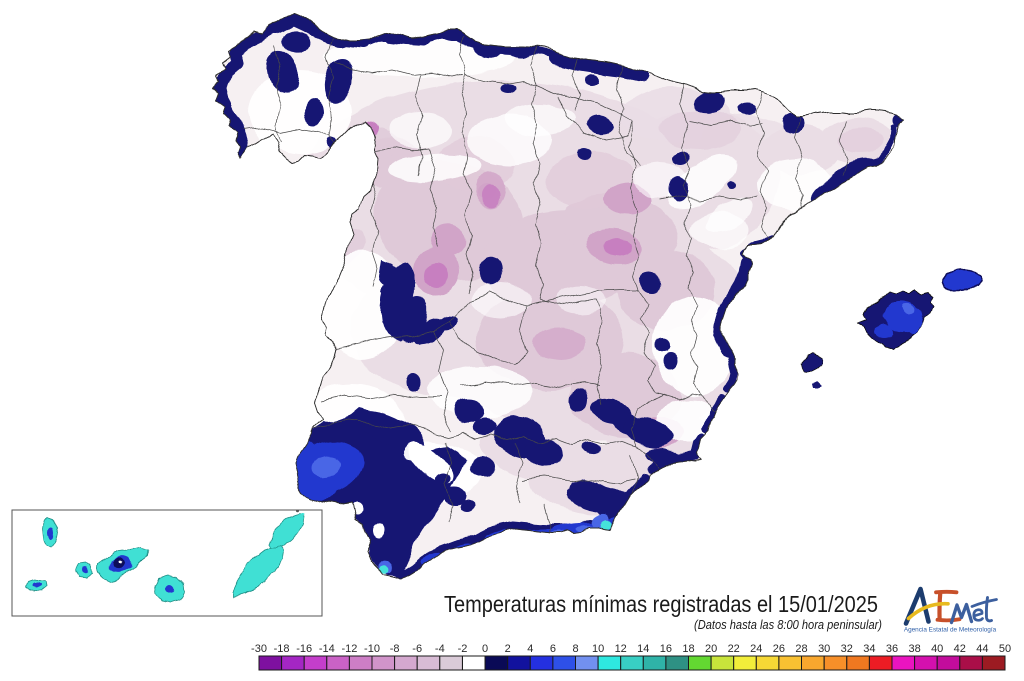 The image size is (1024, 681). Describe the element at coordinates (575, 649) in the screenshot. I see `svg-text: 8` at that location.